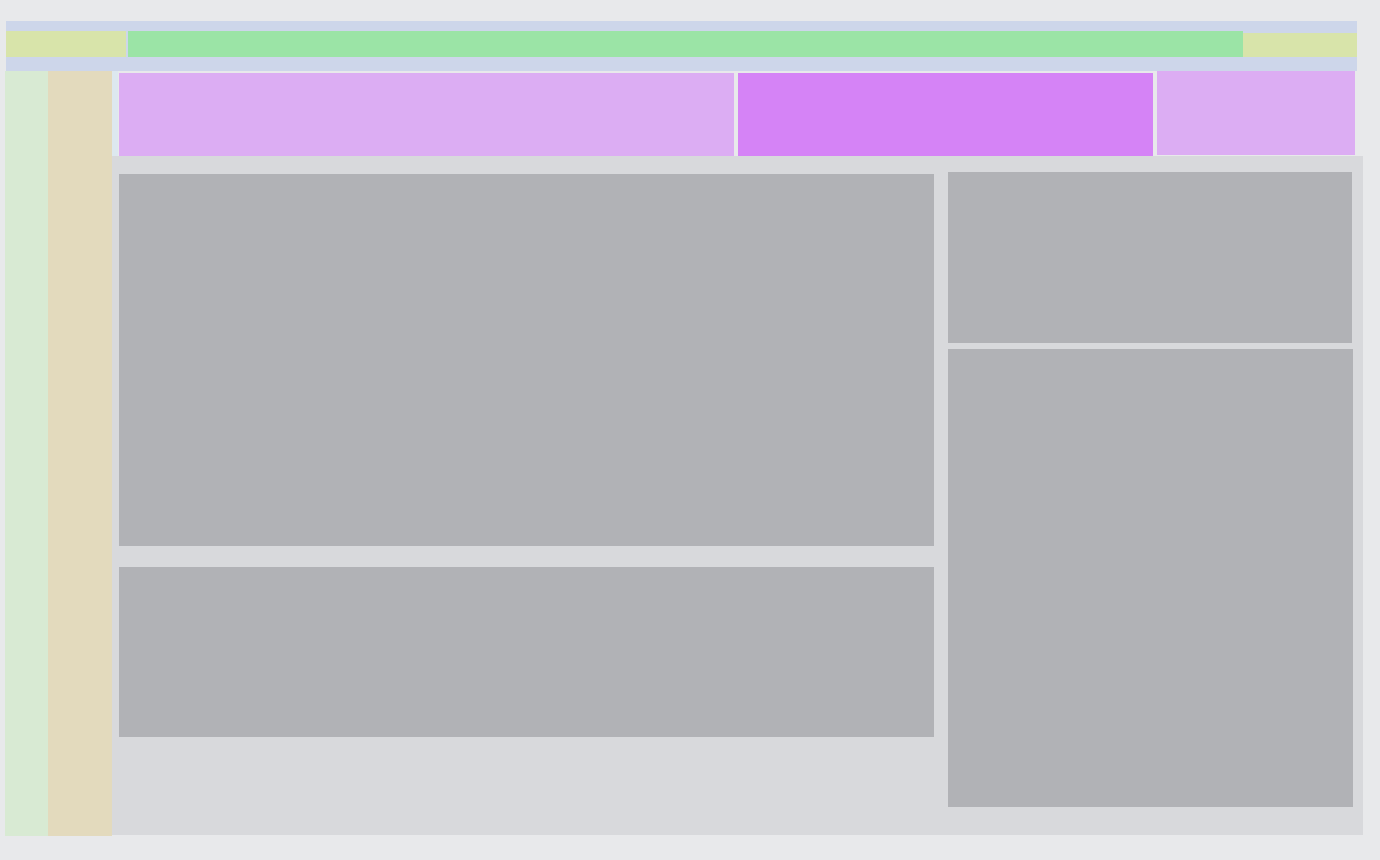 The image size is (1380, 860). I want to click on rail-separator, so click(115, 113).